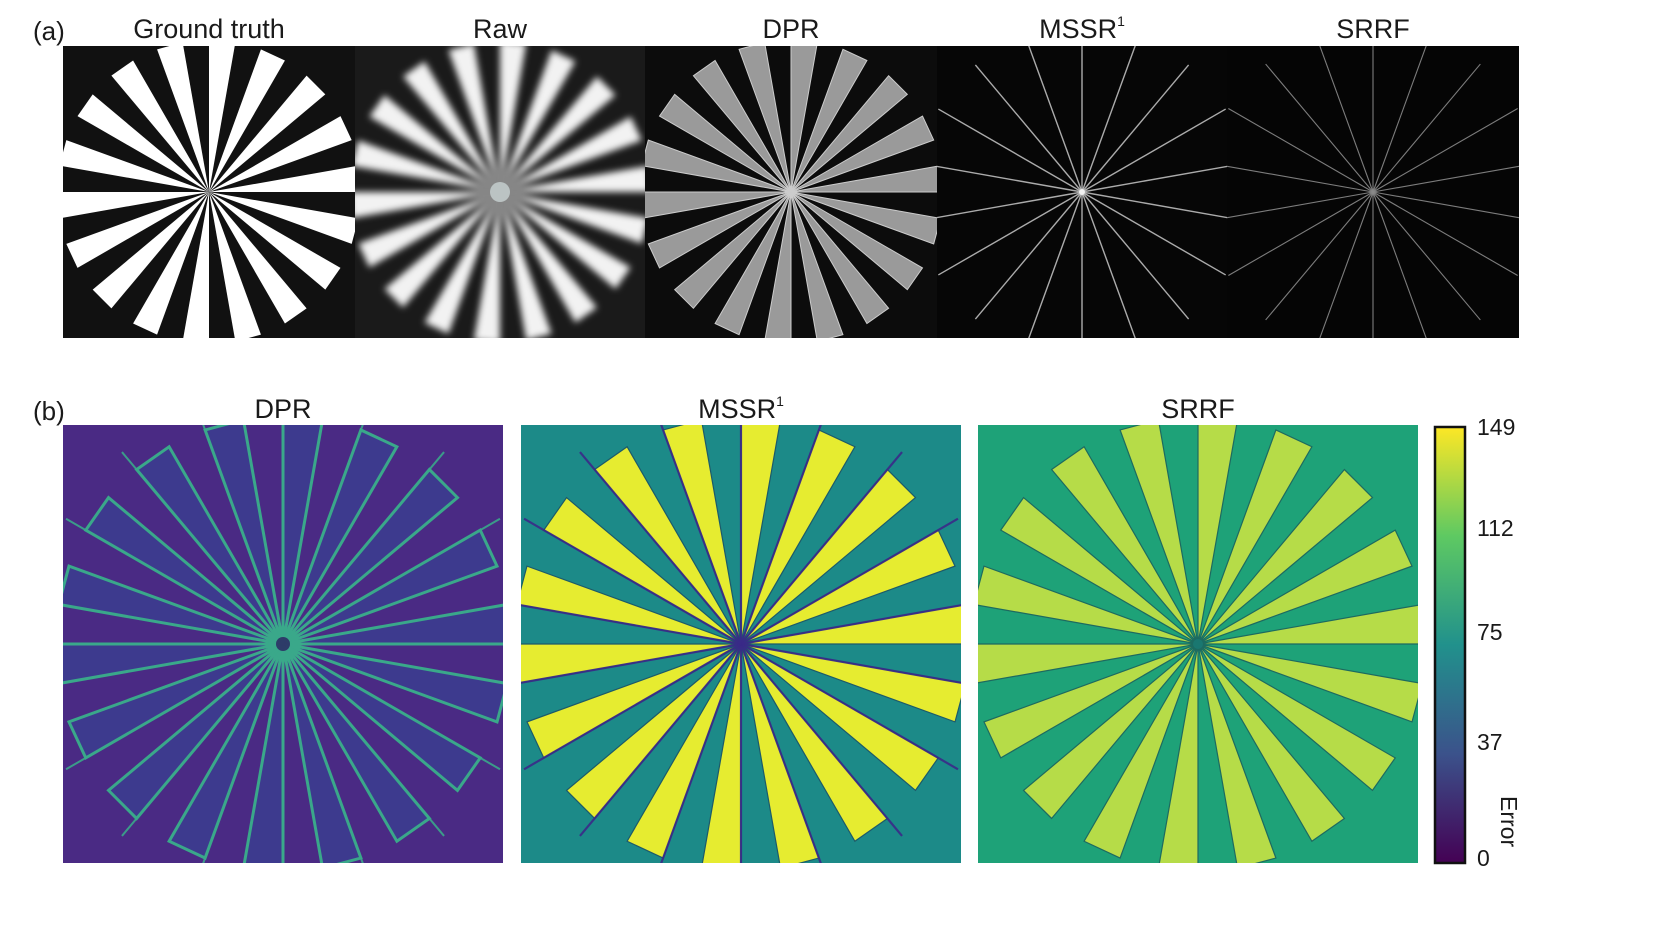  I want to click on map-title-mssr: MSSR1, so click(741, 408).